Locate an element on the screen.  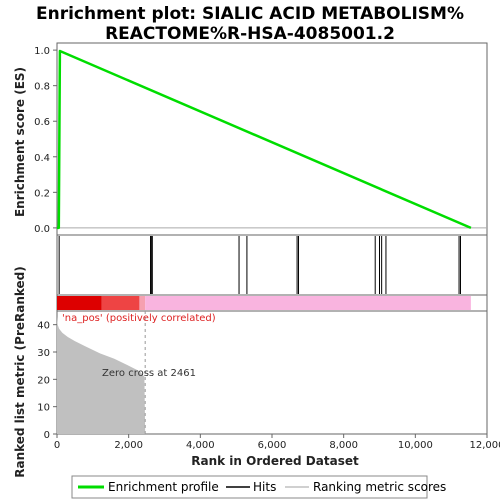
es-ytick-label-2: 0.4 is located at coordinates (42, 158).